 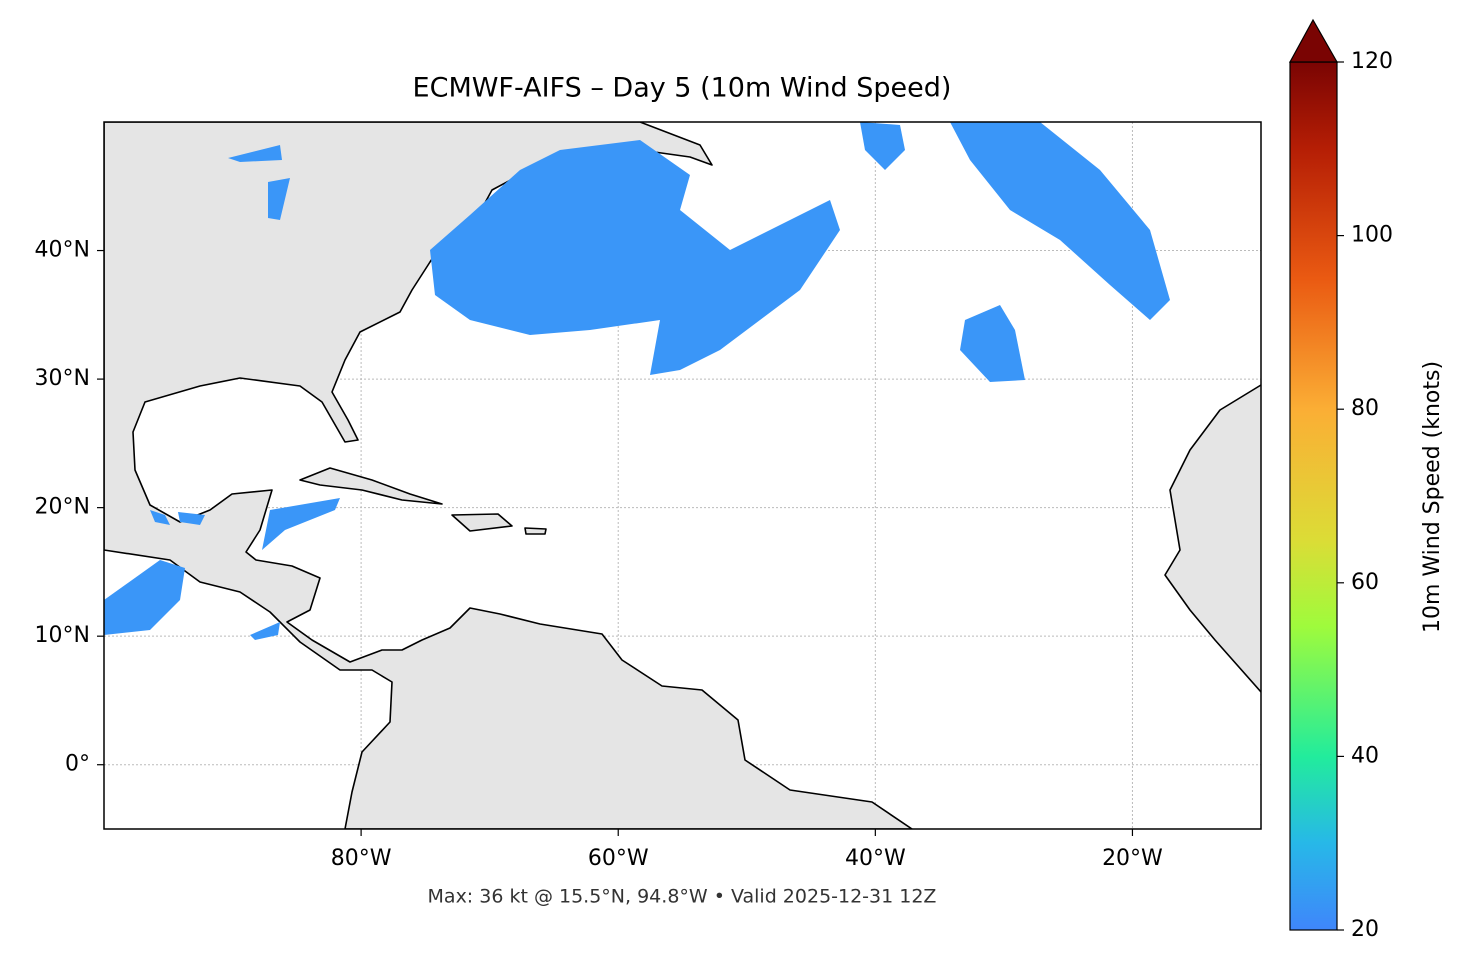 What do you see at coordinates (1432, 497) in the screenshot?
I see `colorbar-label: 10m Wind Speed (knots)` at bounding box center [1432, 497].